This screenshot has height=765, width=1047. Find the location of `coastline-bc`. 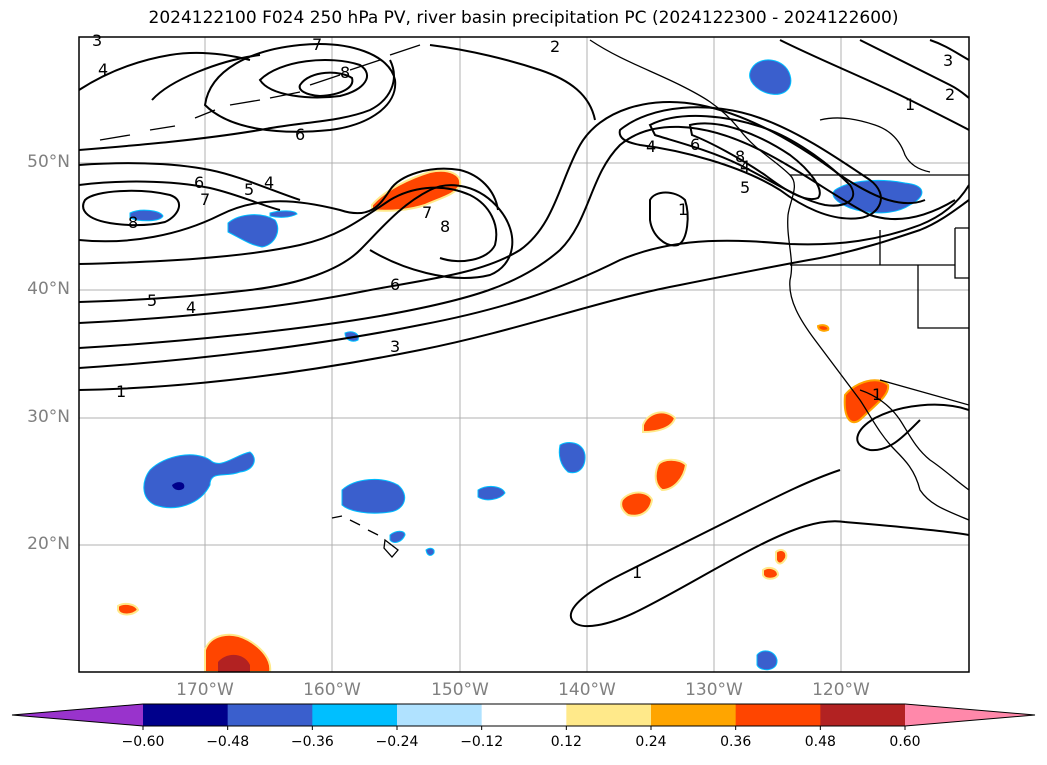

coastline-bc is located at coordinates (875, 145).